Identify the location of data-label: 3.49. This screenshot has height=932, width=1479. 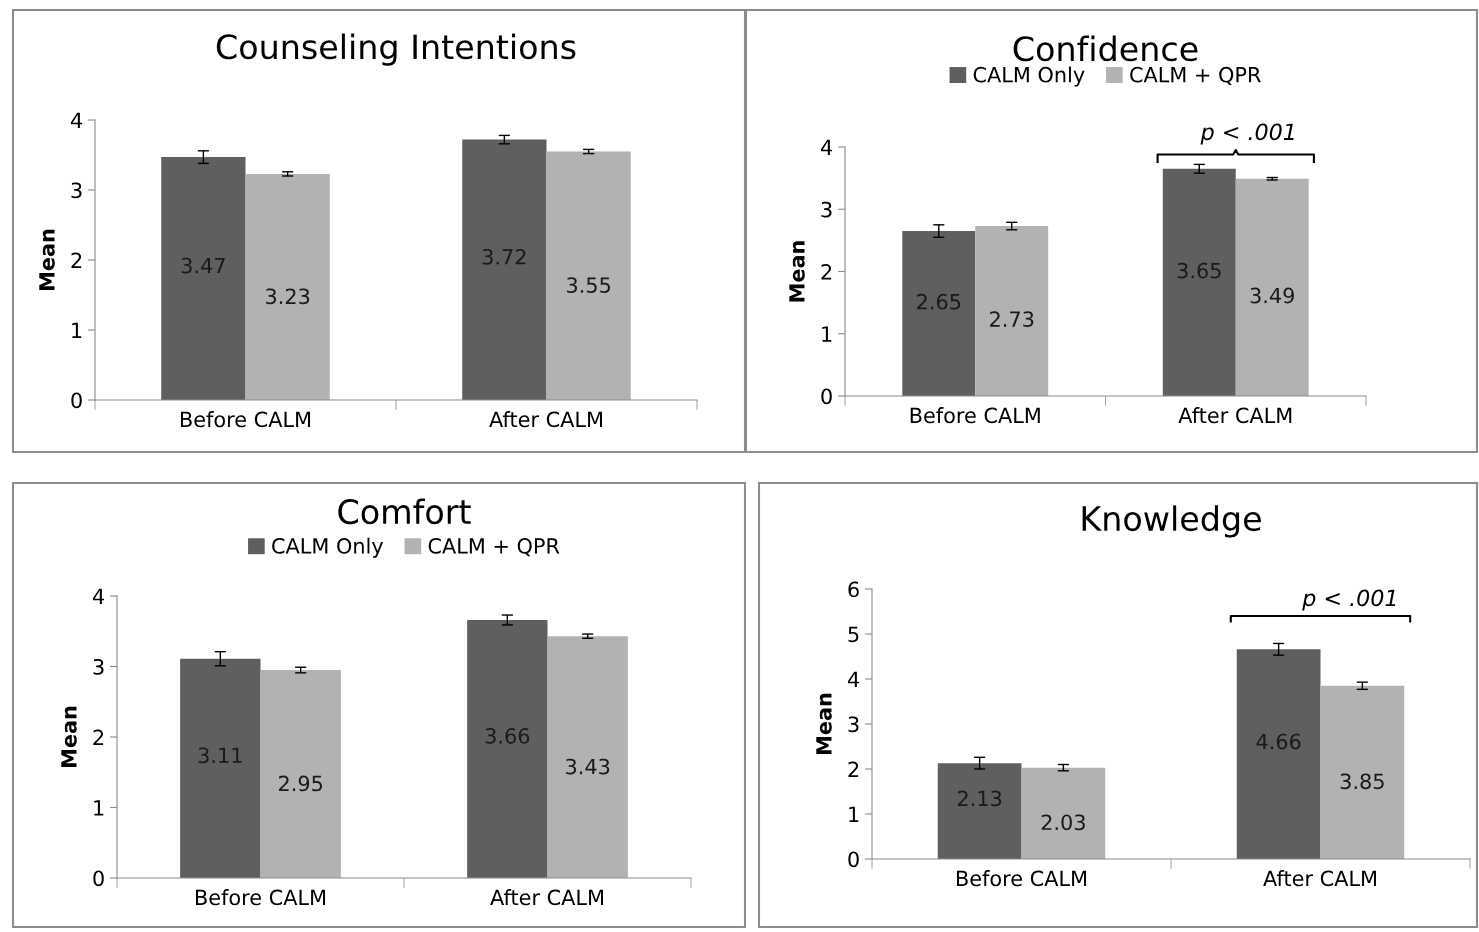
(1272, 295).